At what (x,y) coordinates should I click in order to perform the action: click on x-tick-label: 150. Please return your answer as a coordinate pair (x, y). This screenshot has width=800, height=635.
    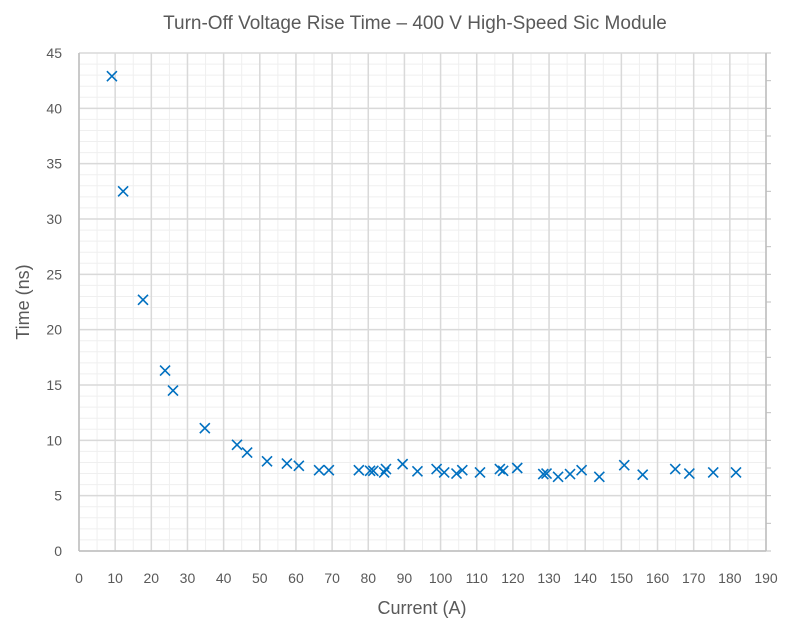
    Looking at the image, I should click on (622, 578).